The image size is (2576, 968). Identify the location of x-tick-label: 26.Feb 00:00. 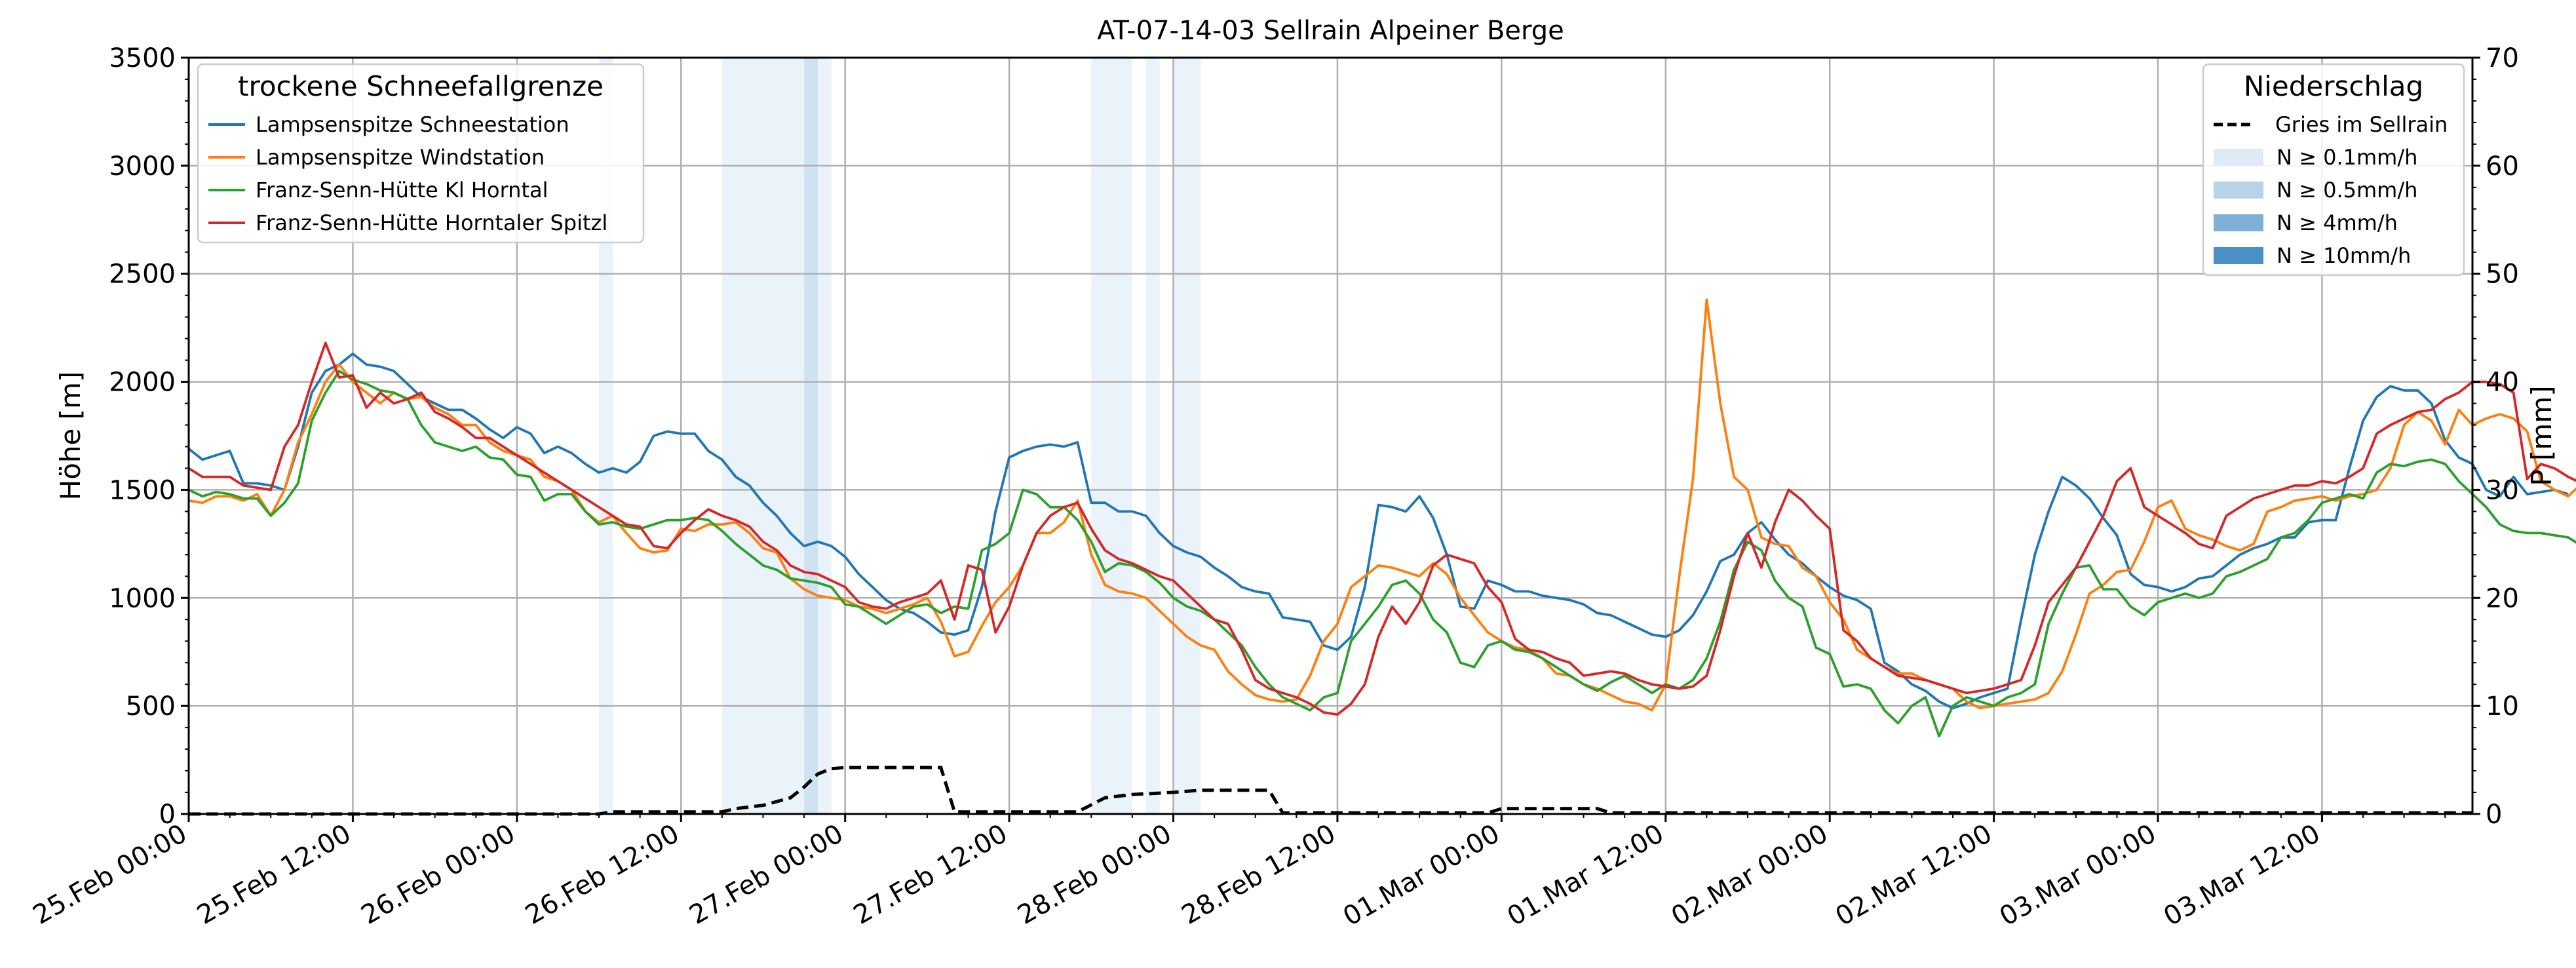
(438, 875).